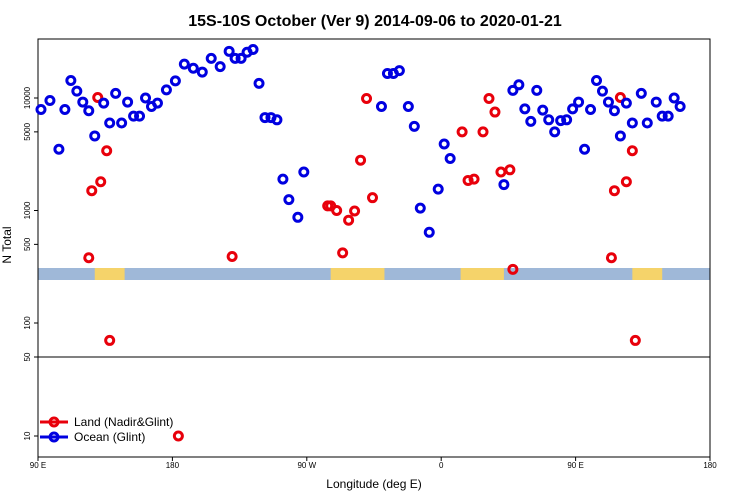  I want to click on legend-ocean-label: Ocean (Glint), so click(109, 437).